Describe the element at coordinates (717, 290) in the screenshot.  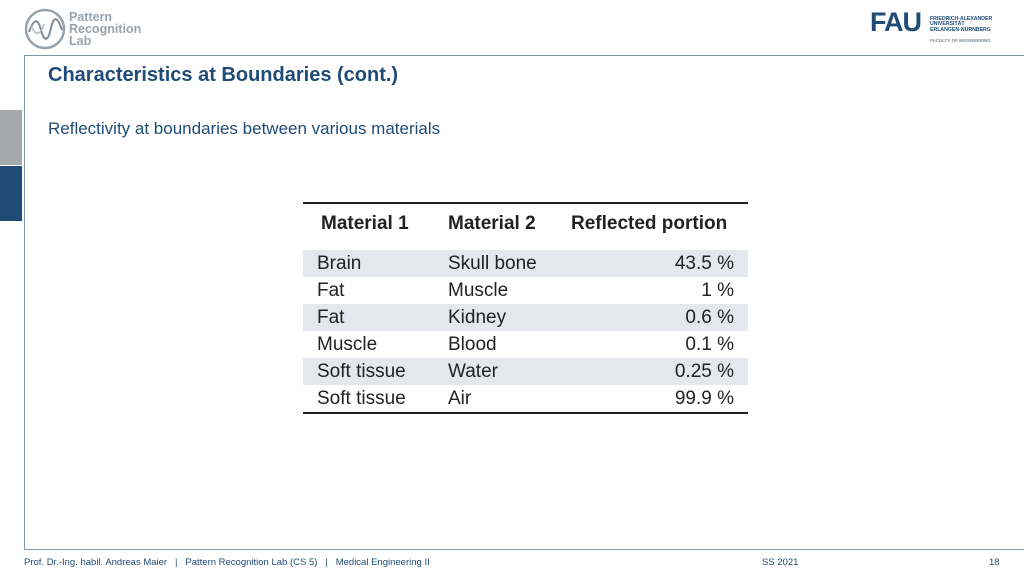
I see `cell-reflected-portion: 1 %` at that location.